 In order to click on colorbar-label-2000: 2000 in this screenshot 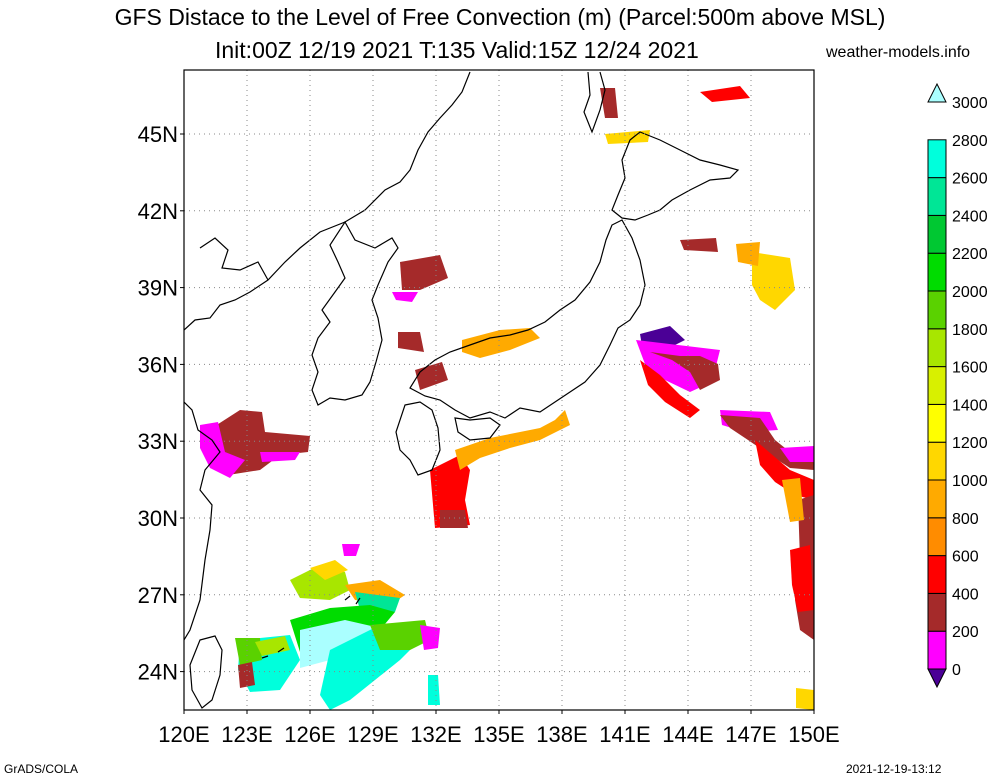, I will do `click(970, 292)`.